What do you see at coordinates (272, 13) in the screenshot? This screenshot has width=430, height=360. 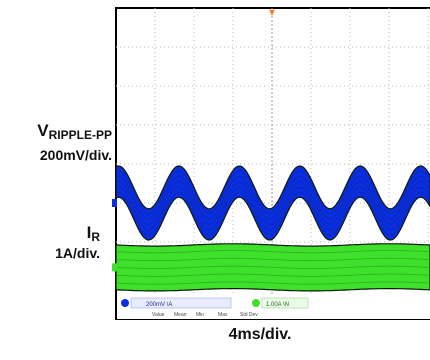 I see `trigger-marker` at bounding box center [272, 13].